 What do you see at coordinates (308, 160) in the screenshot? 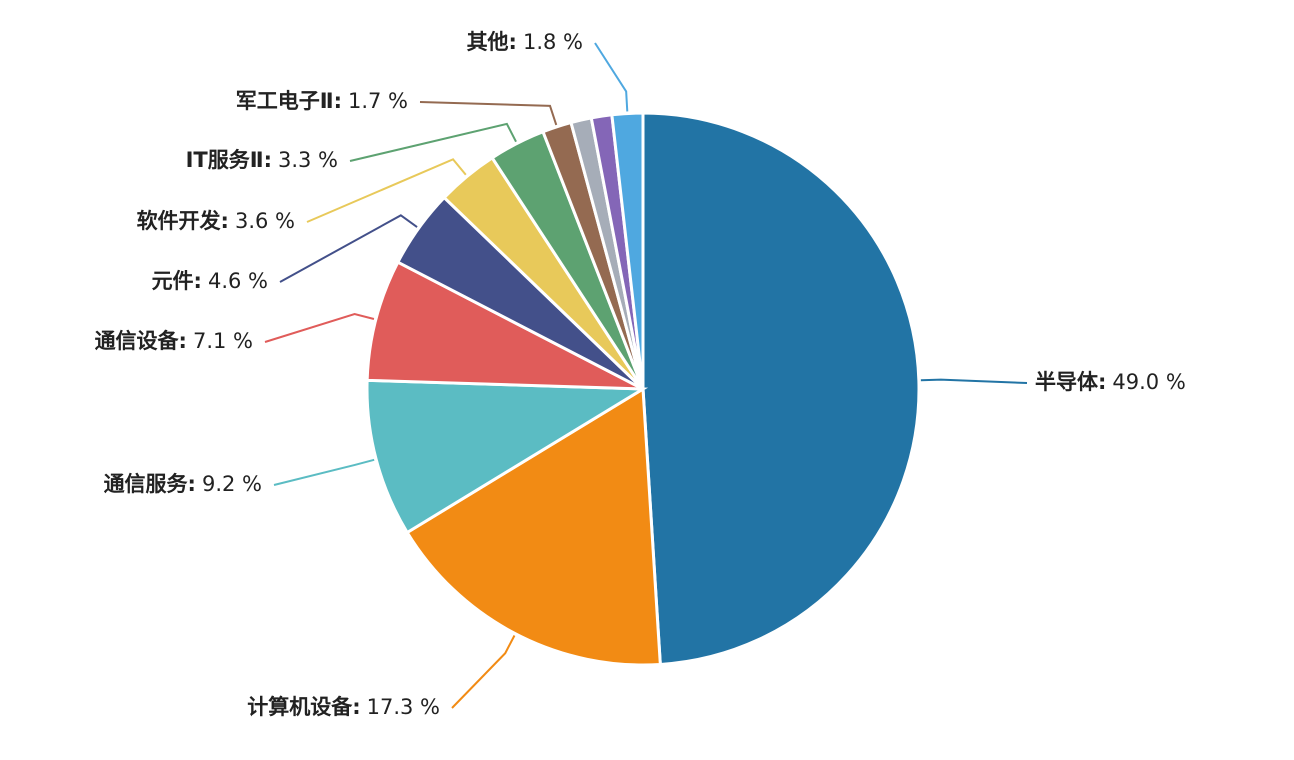
I see `value-label: 3.3 %` at bounding box center [308, 160].